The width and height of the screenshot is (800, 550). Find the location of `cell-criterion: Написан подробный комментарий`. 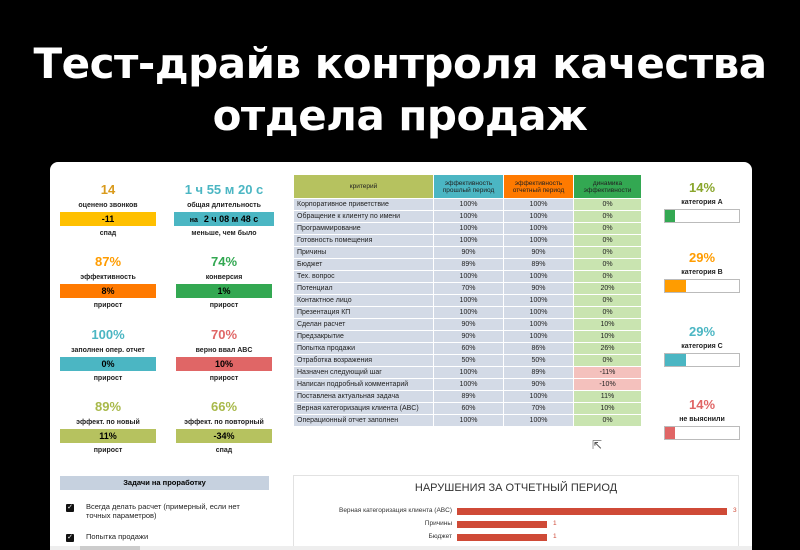

cell-criterion: Написан подробный комментарий is located at coordinates (363, 384).